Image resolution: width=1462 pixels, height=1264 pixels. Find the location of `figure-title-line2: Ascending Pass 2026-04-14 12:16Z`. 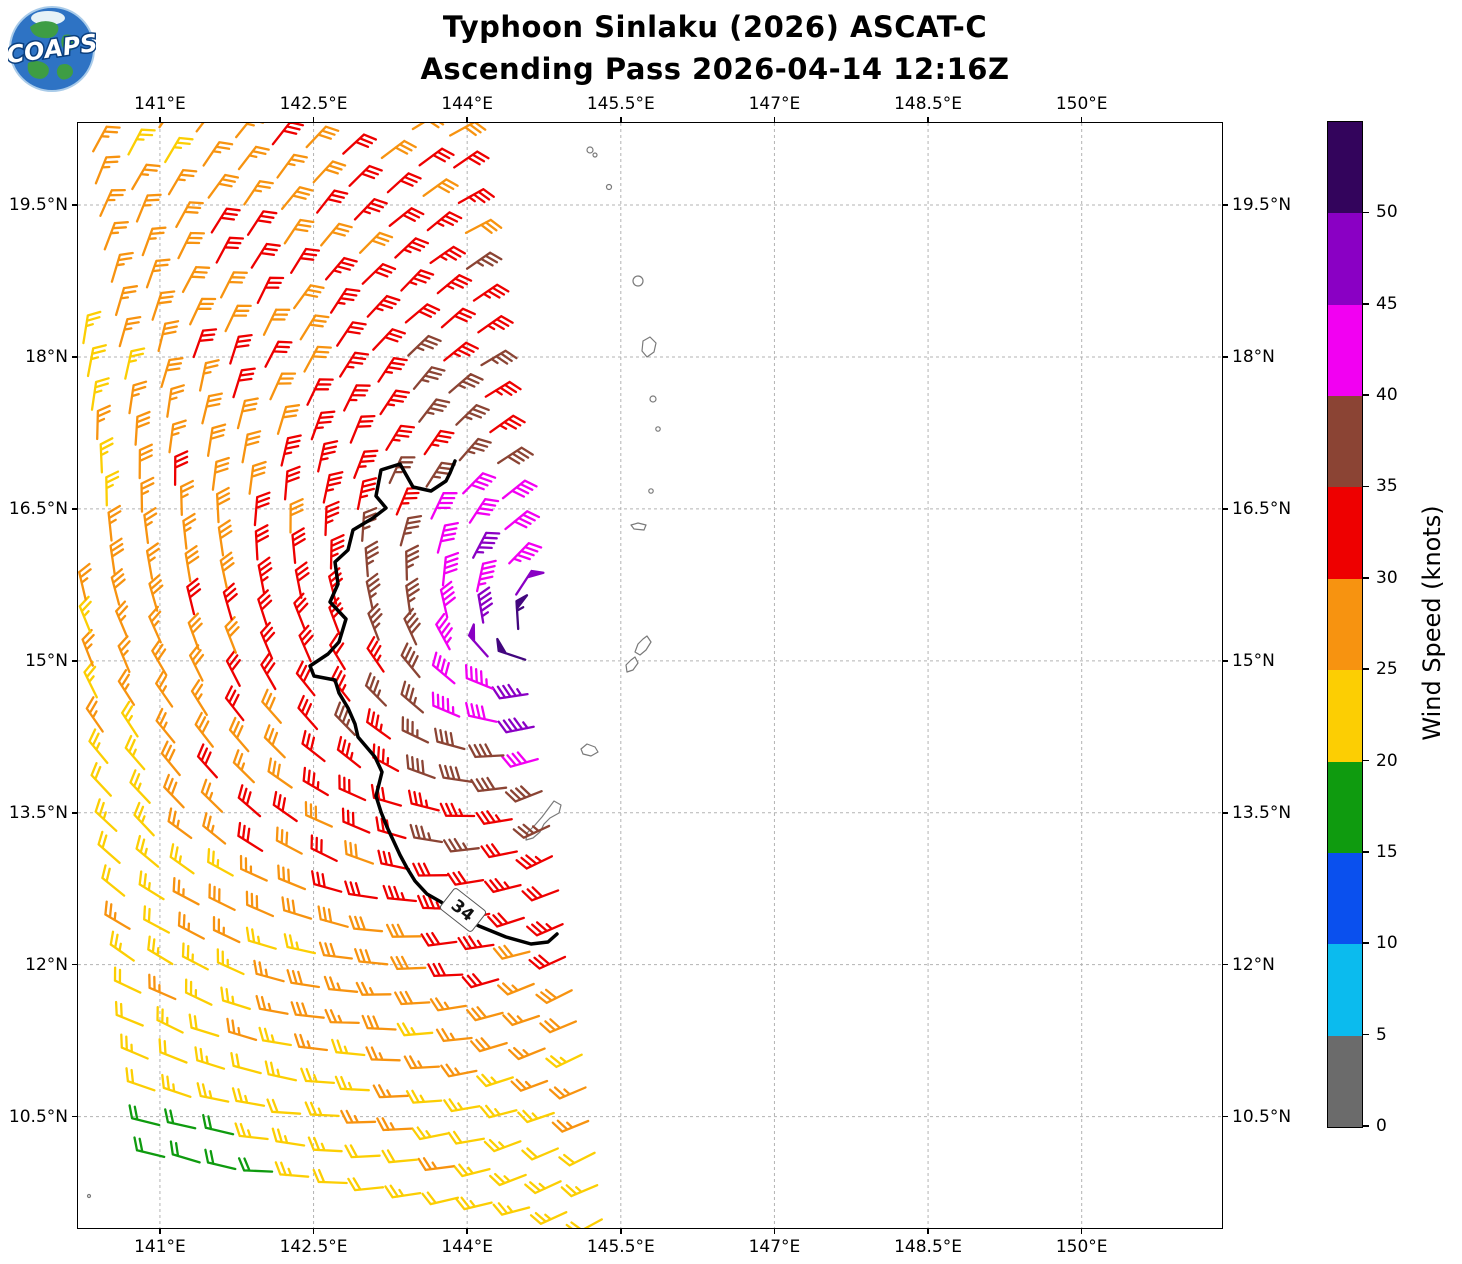

figure-title-line2: Ascending Pass 2026-04-14 12:16Z is located at coordinates (715, 69).